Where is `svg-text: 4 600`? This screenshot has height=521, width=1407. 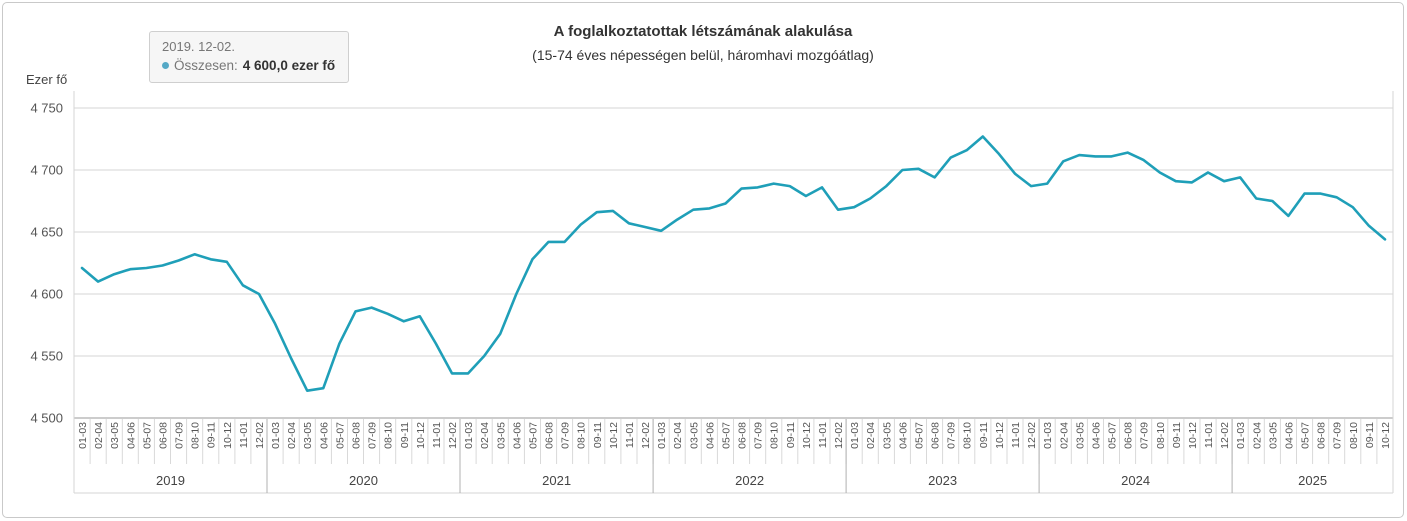
svg-text: 4 600 is located at coordinates (46, 294).